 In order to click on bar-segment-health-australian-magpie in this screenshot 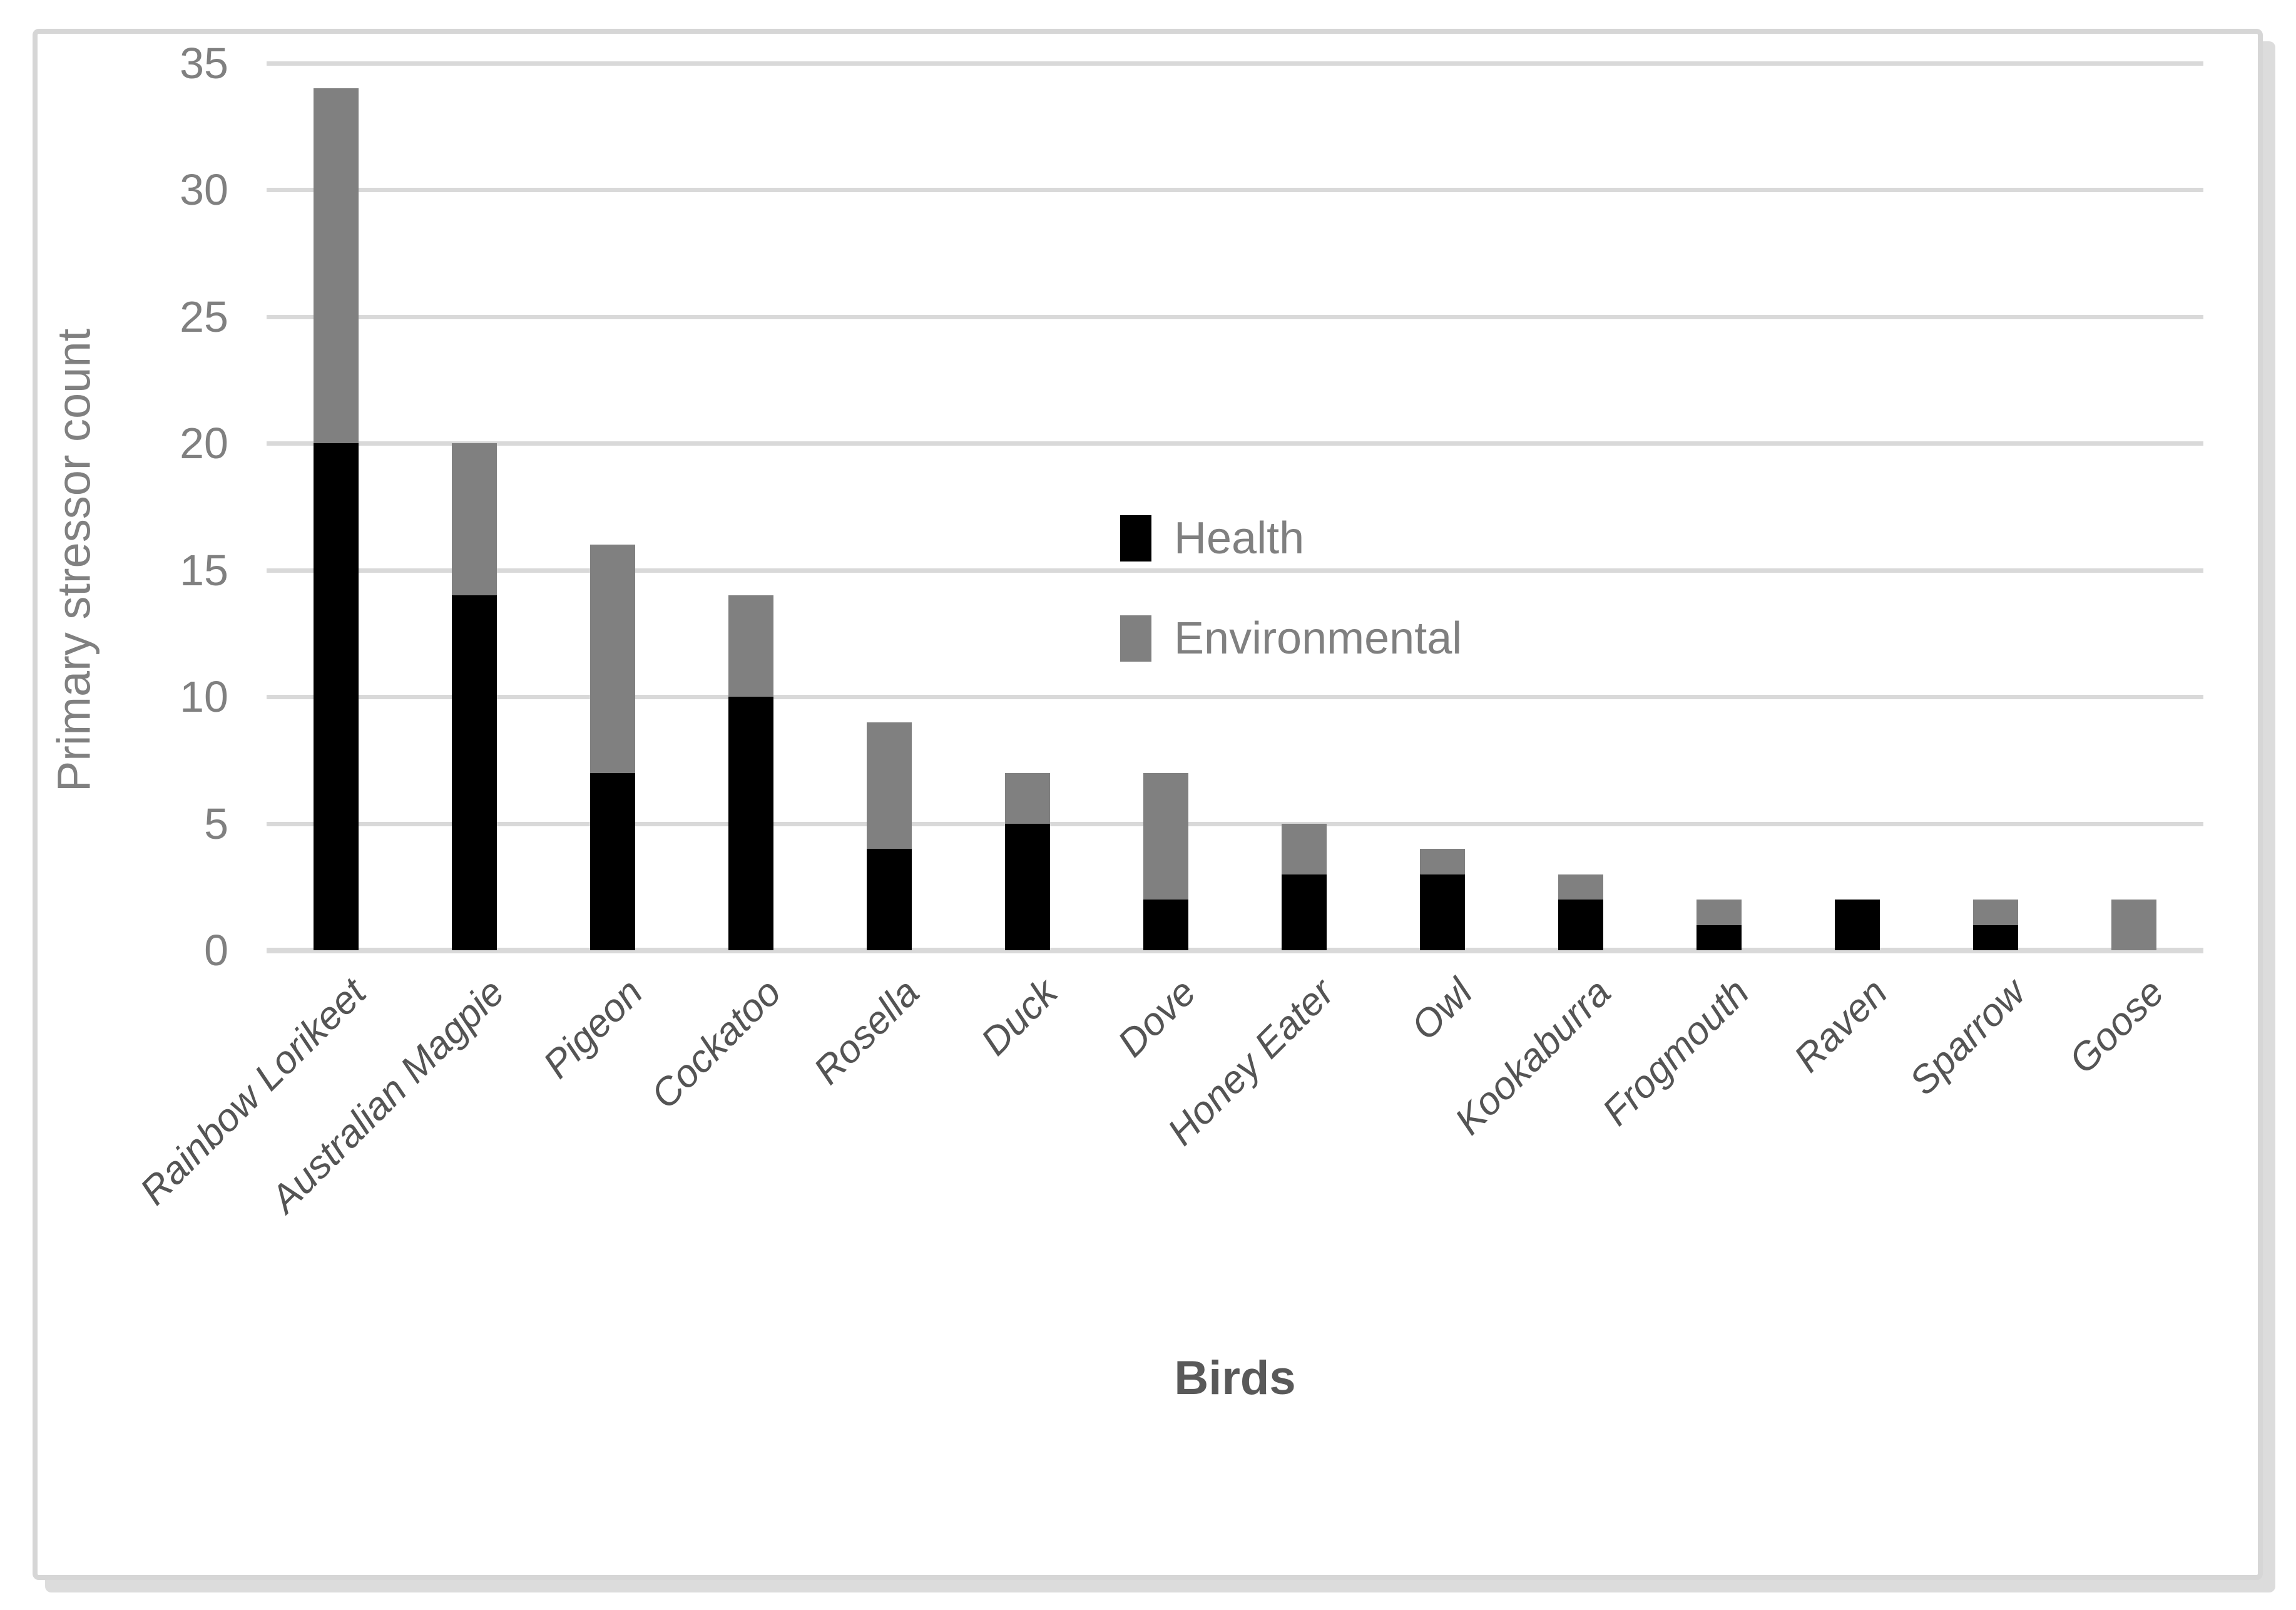, I will do `click(474, 772)`.